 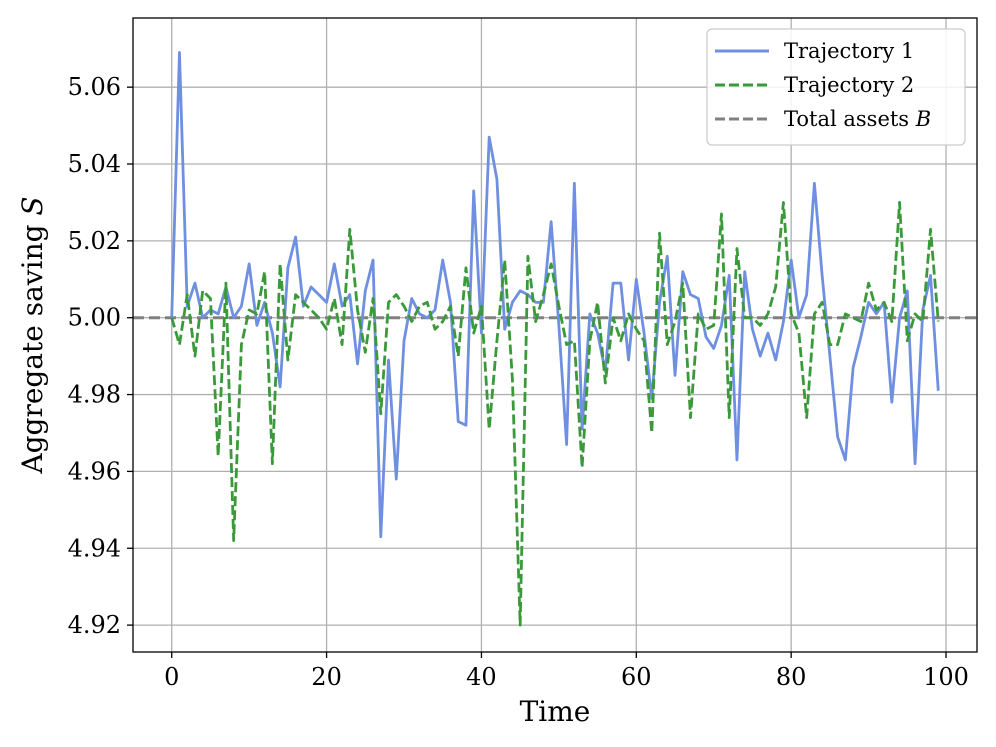 What do you see at coordinates (32, 345) in the screenshot?
I see `y-axis-label-text: Aggregate saving` at bounding box center [32, 345].